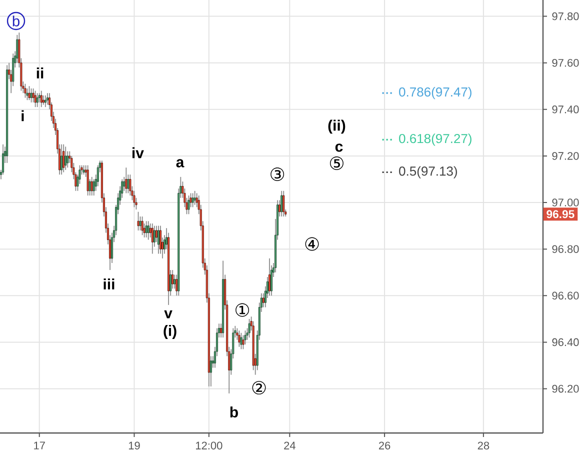  Describe the element at coordinates (337, 127) in the screenshot. I see `annotation: (ii)` at that location.